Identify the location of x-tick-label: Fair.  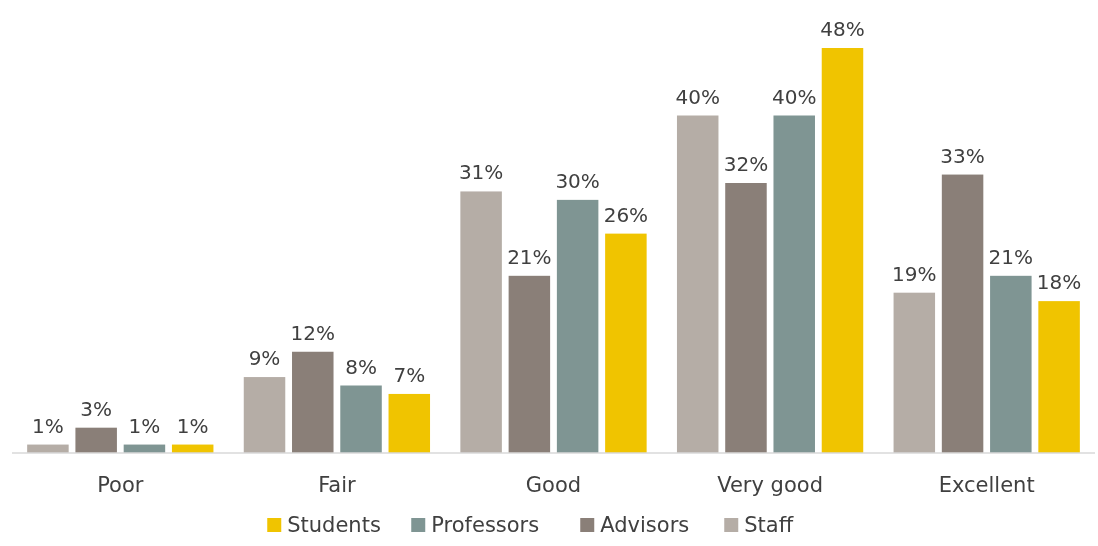
(337, 485).